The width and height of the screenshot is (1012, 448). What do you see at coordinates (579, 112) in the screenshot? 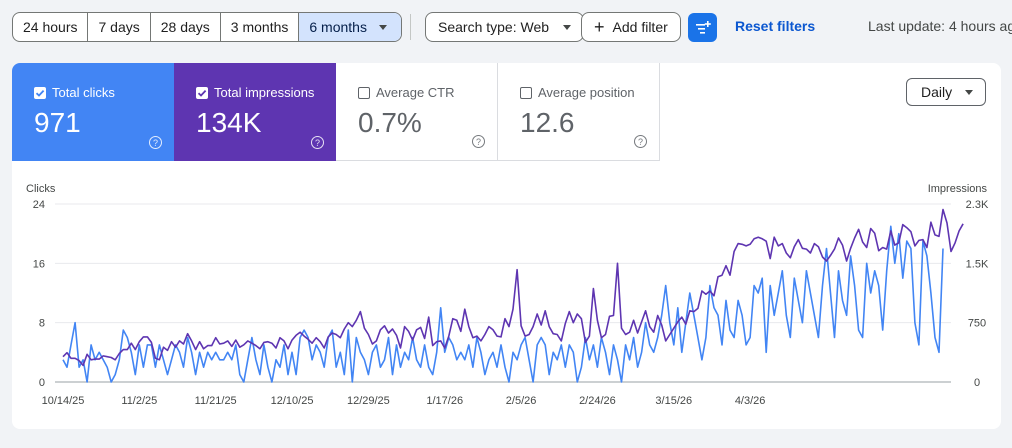
I see `metric-average-position: Average position 12.6 ?` at bounding box center [579, 112].